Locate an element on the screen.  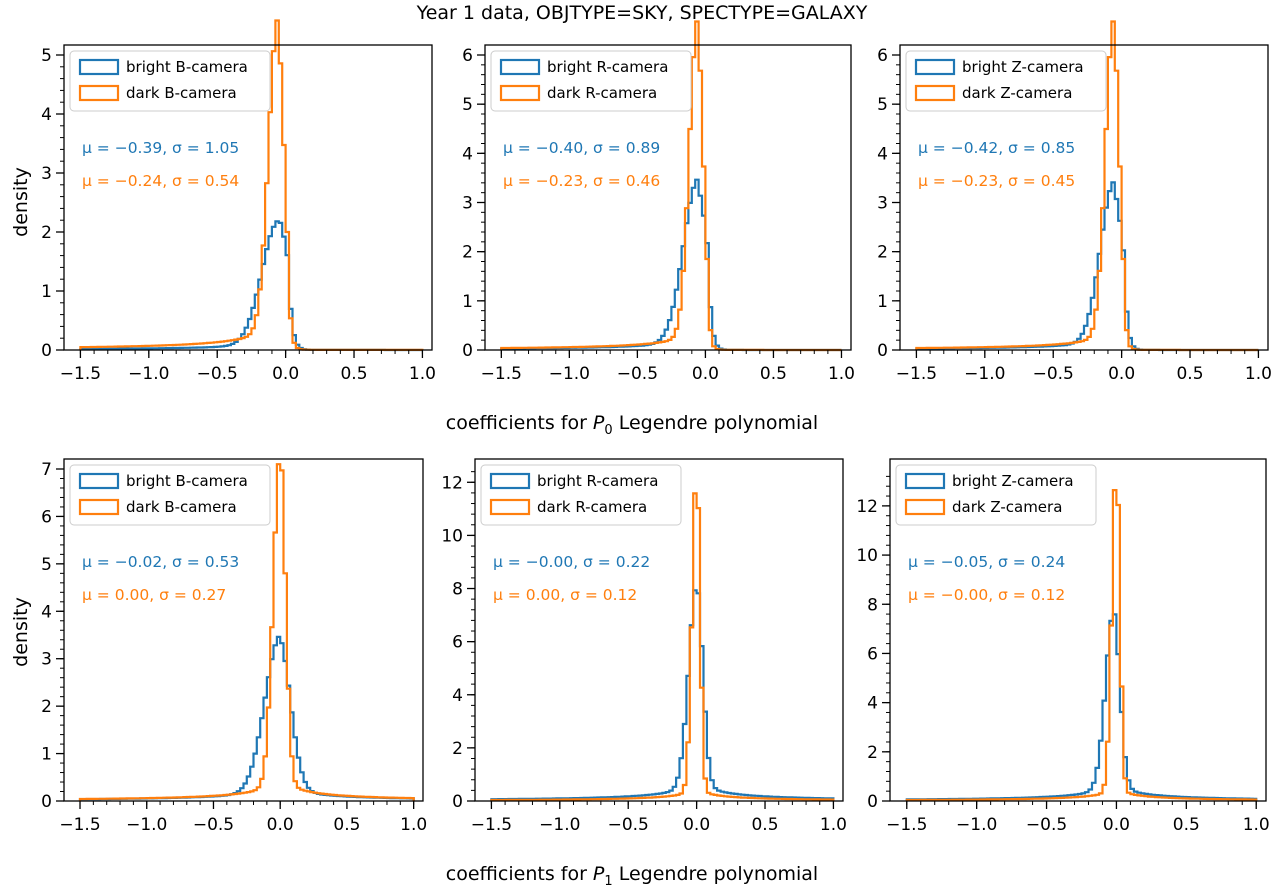
y-tick-label: 7 is located at coordinates (46, 470).